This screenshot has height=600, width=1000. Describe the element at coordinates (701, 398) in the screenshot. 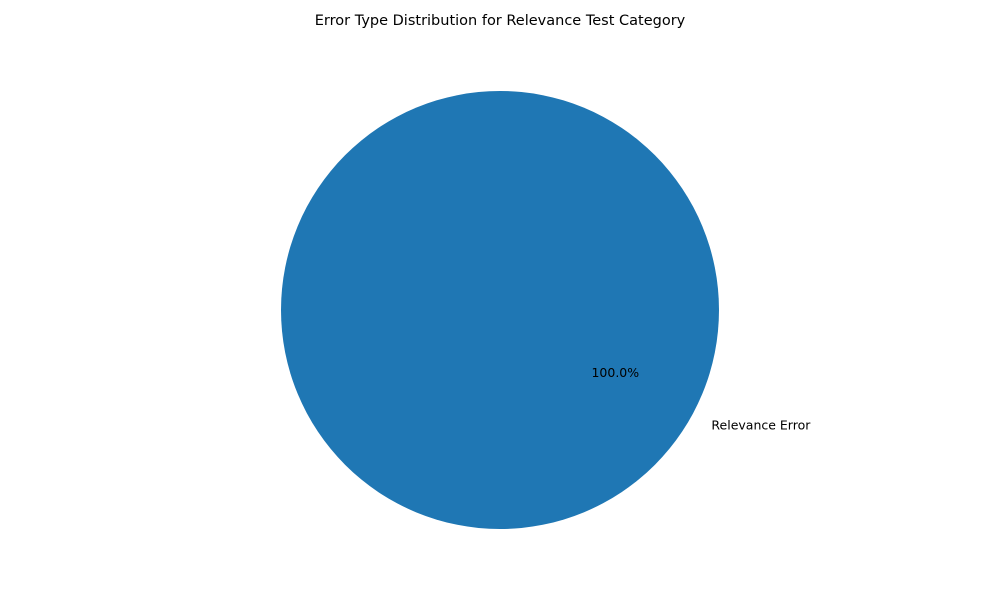

I see `pie-labels: Relevance Error 100.0%` at that location.